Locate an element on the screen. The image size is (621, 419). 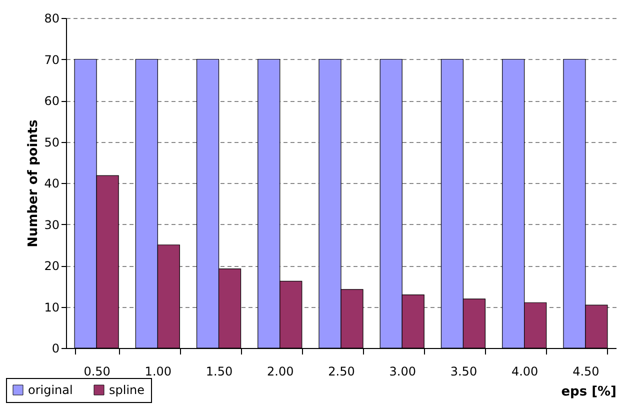
x-tick-label: 3.50 is located at coordinates (464, 371).